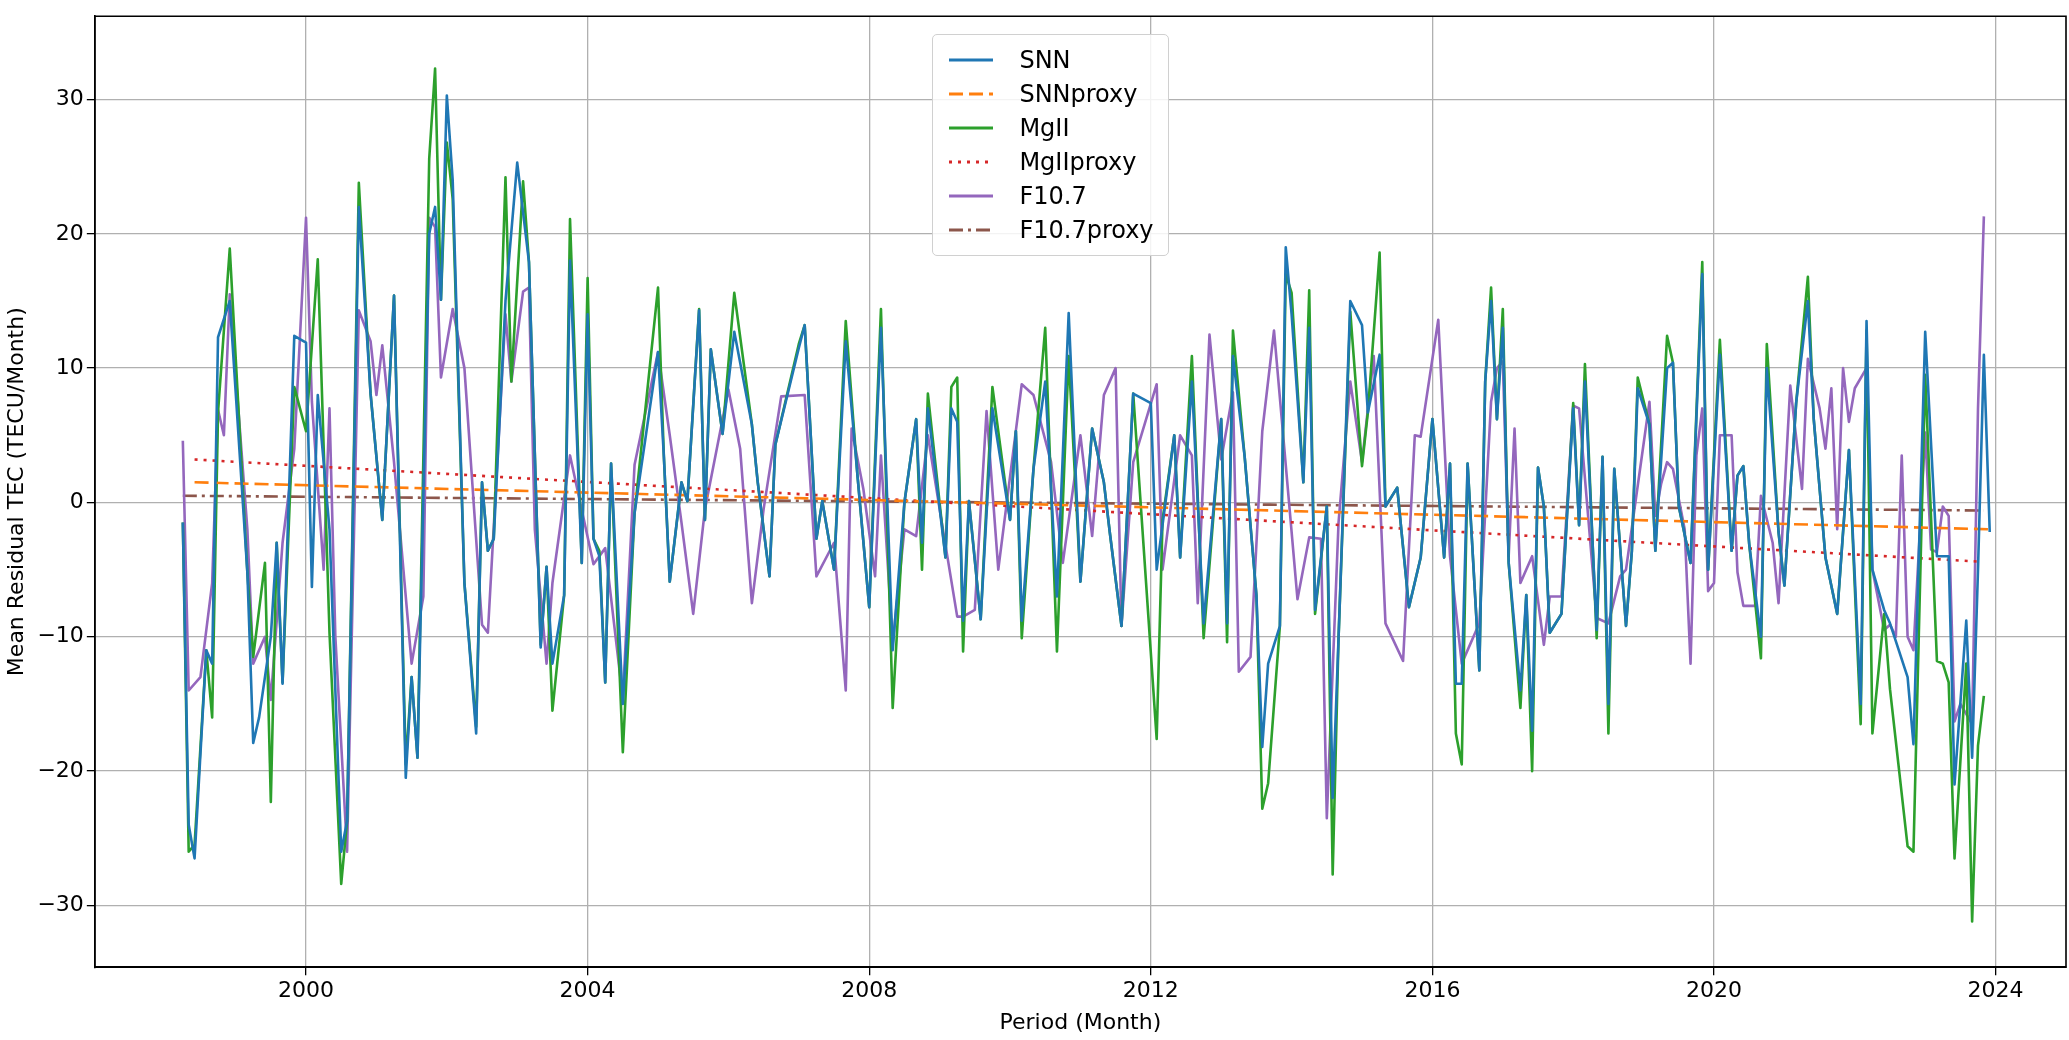 This screenshot has height=1040, width=2069. I want to click on y-tick-label: −20, so click(60, 769).